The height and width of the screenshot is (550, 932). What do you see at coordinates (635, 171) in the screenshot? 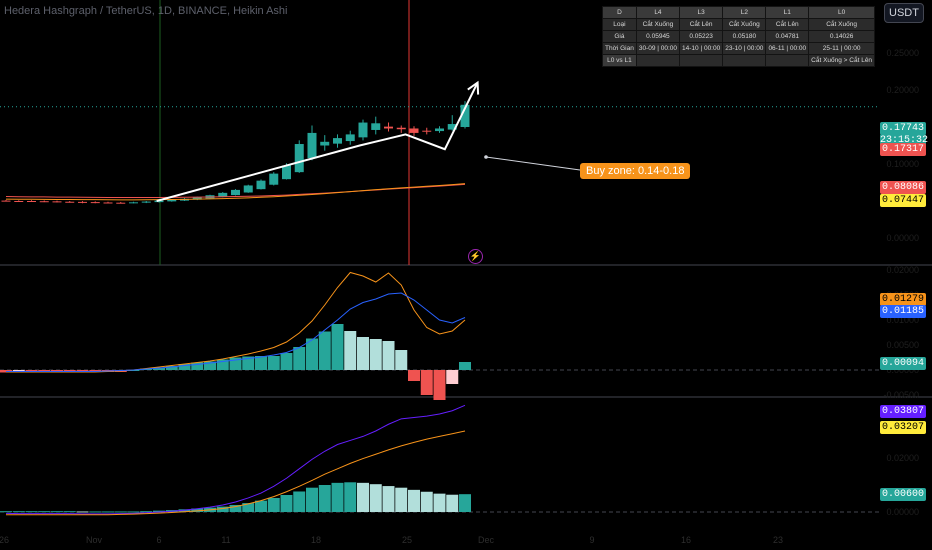
I see `buy-zone-label: Buy zone: 0.14-0.18` at bounding box center [635, 171].